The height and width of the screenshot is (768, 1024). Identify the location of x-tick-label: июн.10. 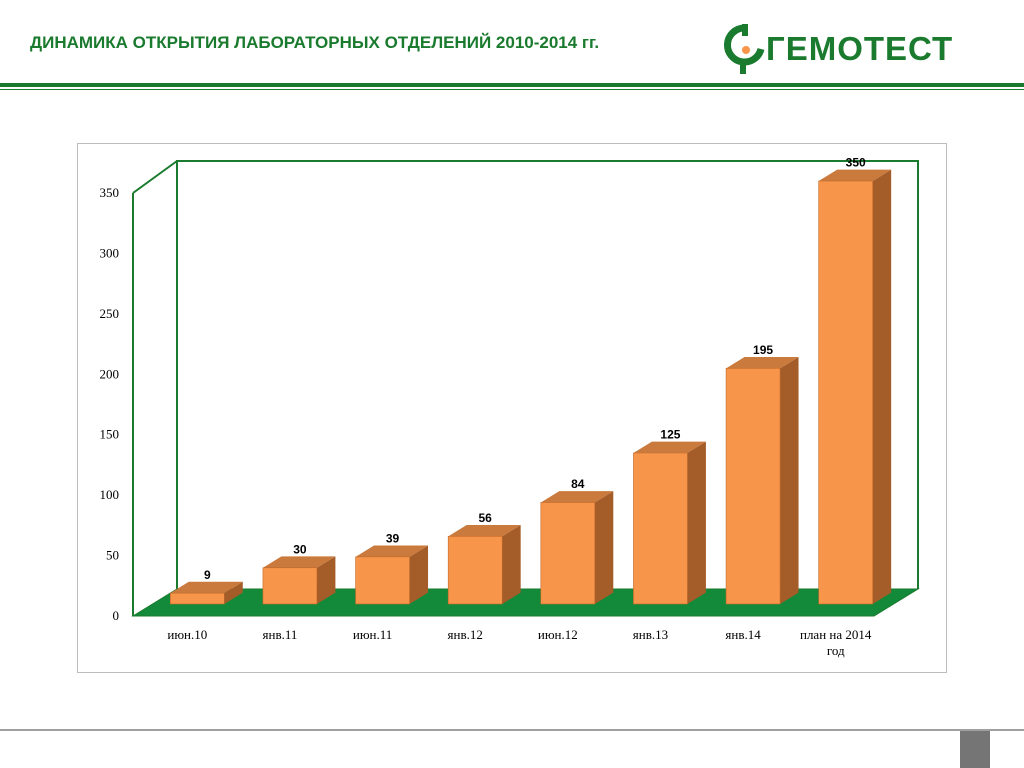
(187, 634).